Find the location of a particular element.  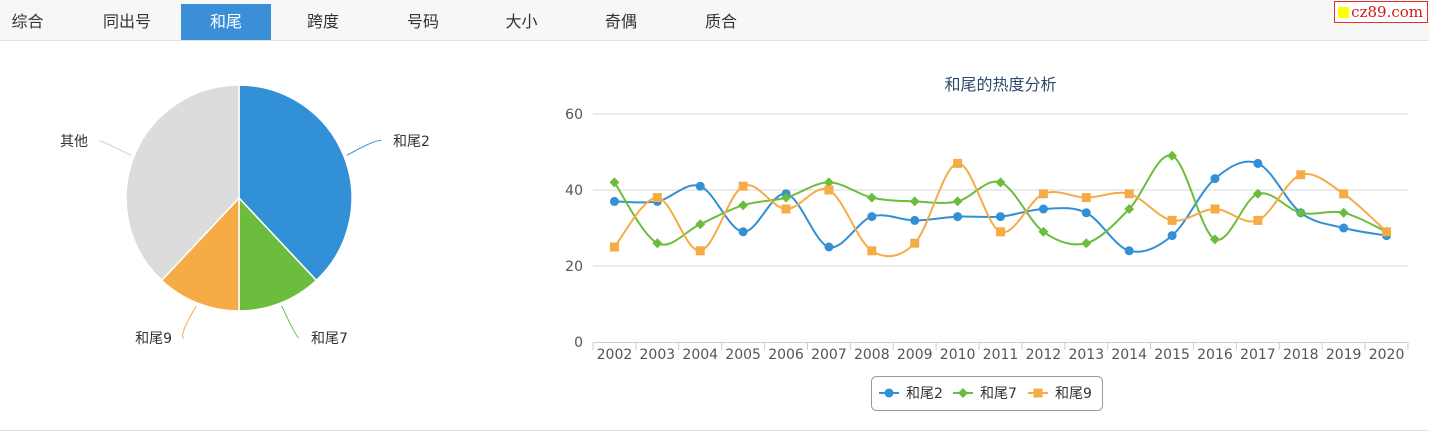

legend-label-0: 和尾2 is located at coordinates (924, 394).